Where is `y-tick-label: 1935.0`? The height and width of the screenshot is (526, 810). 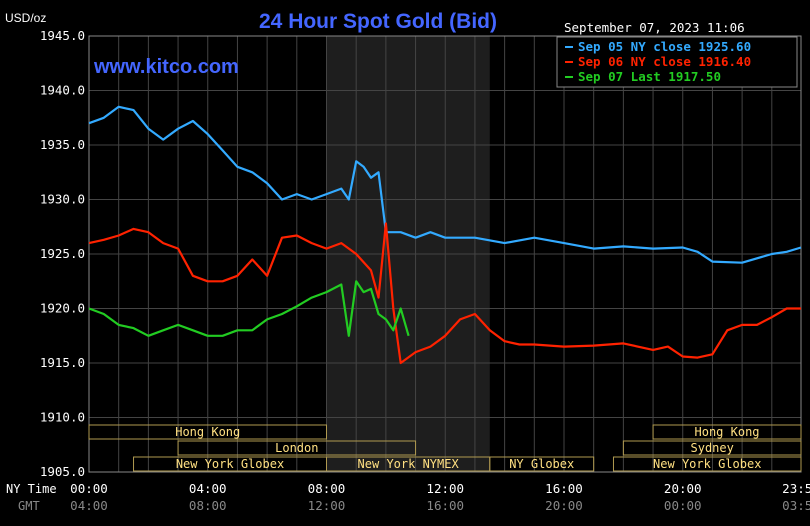 y-tick-label: 1935.0 is located at coordinates (62, 144).